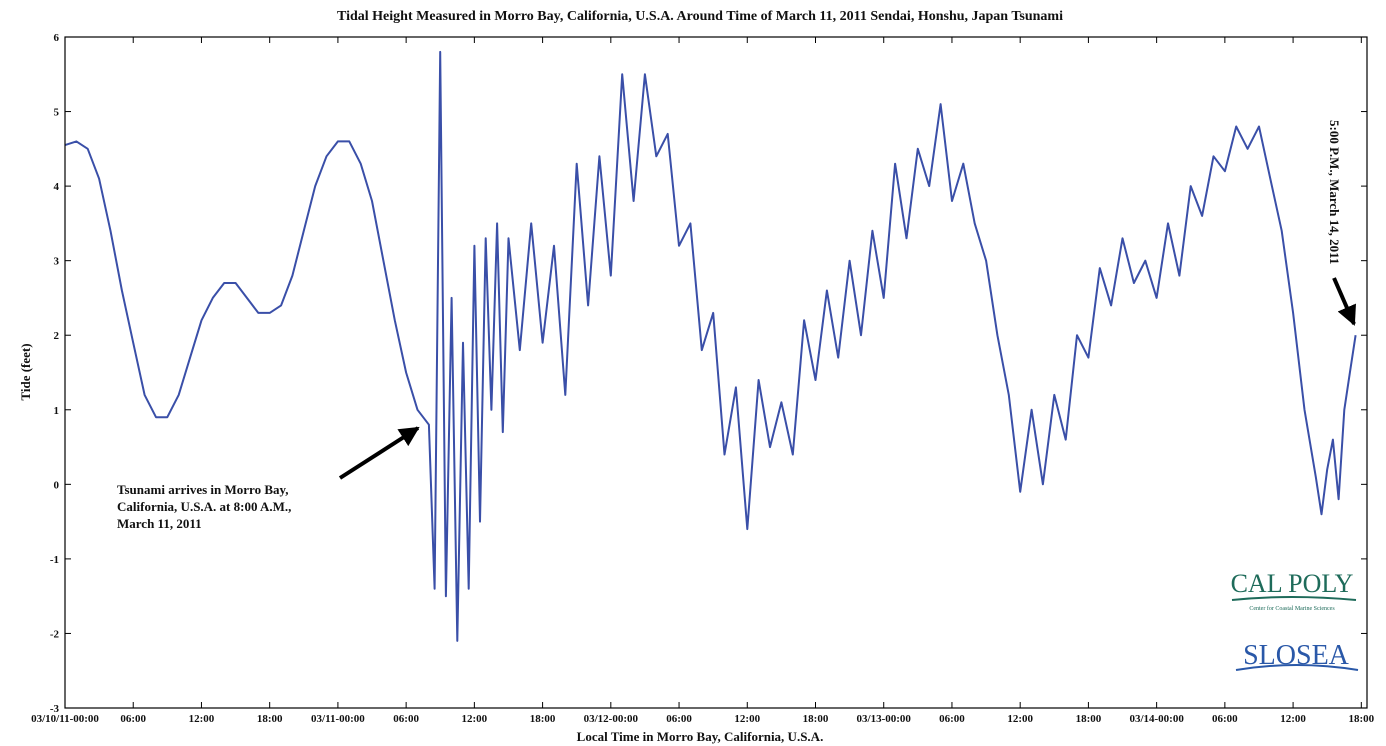 This screenshot has height=746, width=1386. What do you see at coordinates (57, 113) in the screenshot?
I see `y-tick-label: 5` at bounding box center [57, 113].